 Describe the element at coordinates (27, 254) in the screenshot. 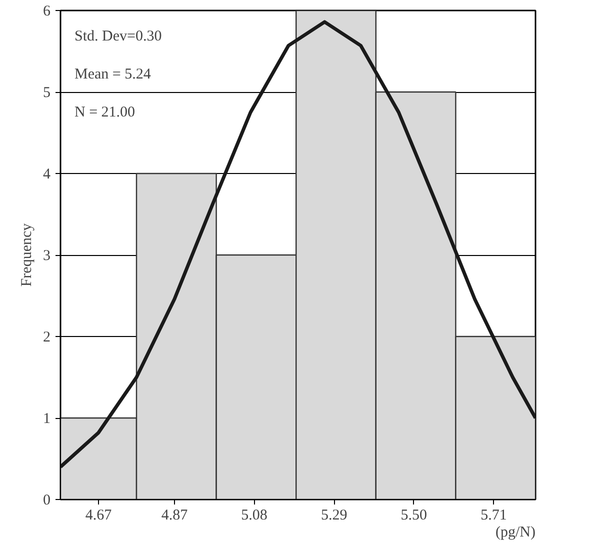

I see `y-axis-title: Frequency` at that location.